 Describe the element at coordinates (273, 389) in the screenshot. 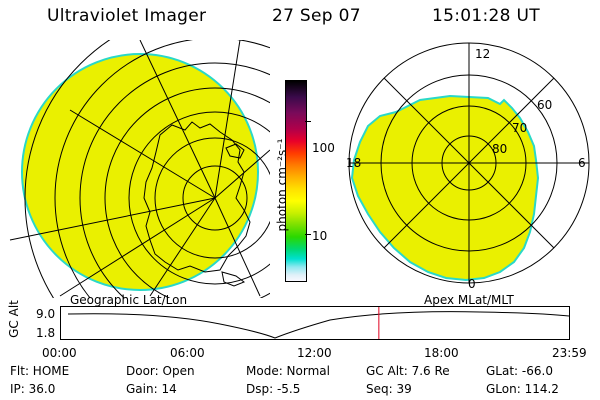

I see `info-dsp: Dsp: -5.5` at that location.